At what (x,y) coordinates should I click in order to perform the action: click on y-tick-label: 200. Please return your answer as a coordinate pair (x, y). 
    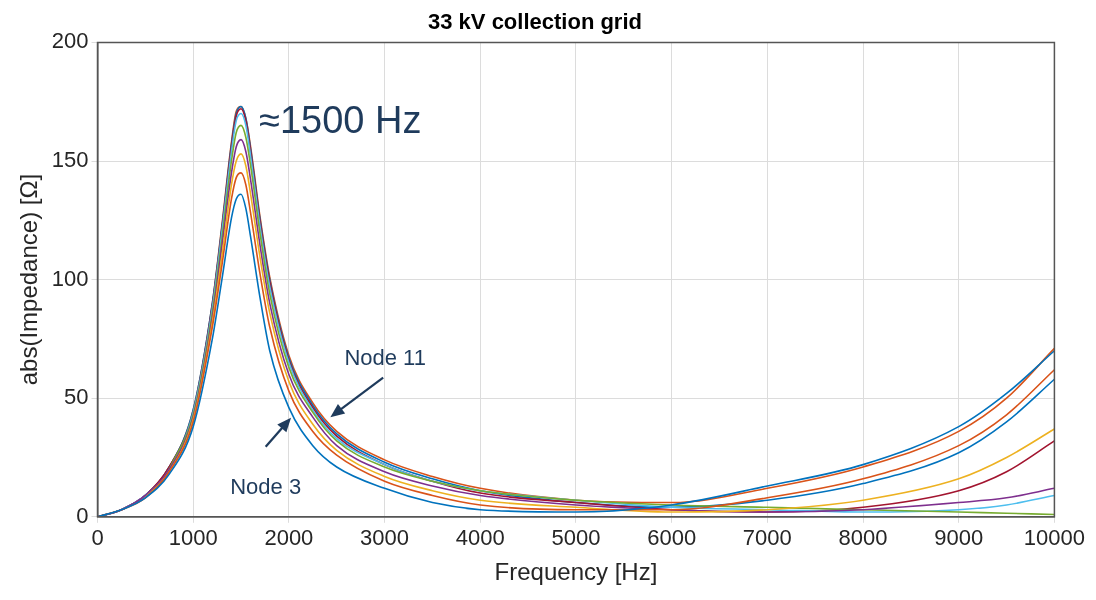
    Looking at the image, I should click on (70, 41).